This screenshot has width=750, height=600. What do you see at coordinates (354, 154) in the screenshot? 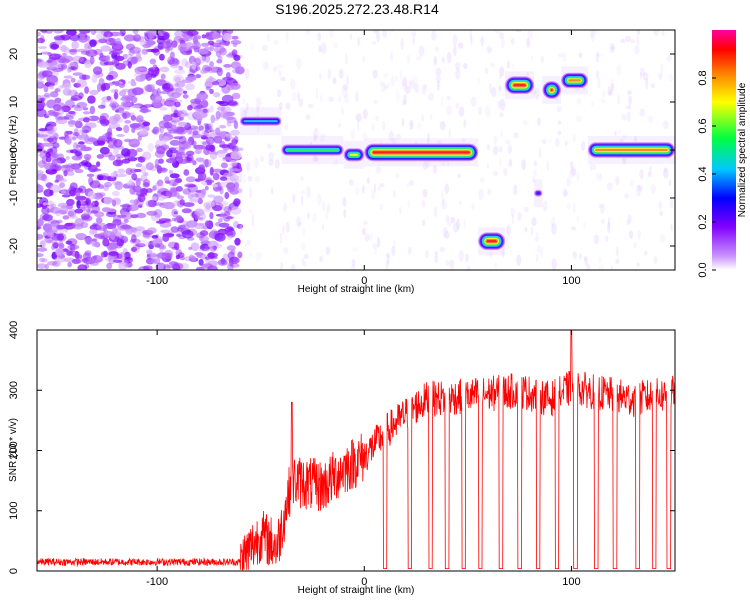
I see `signal-band` at bounding box center [354, 154].